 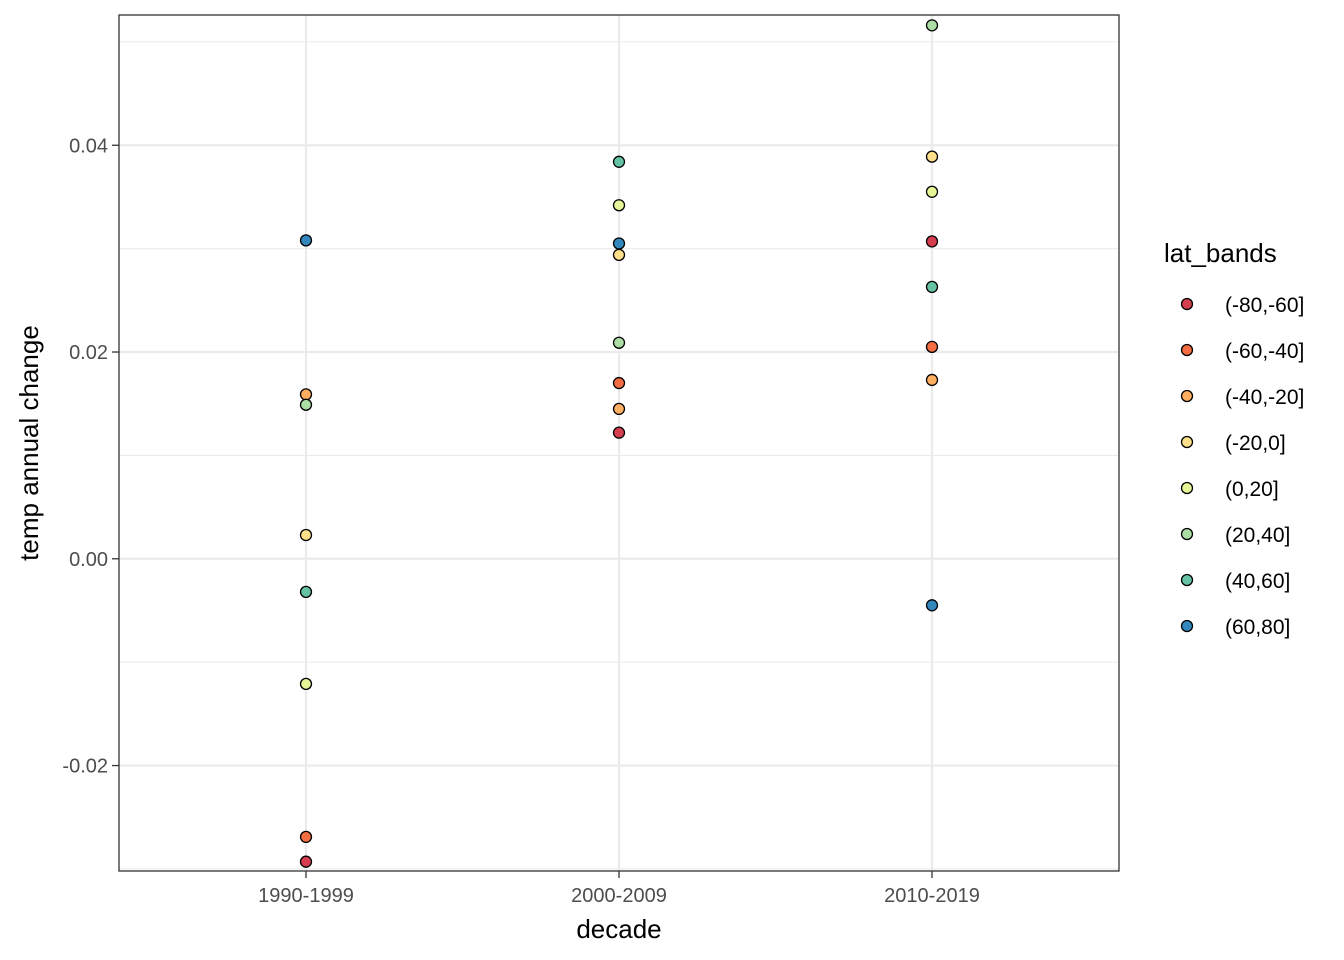 What do you see at coordinates (932, 896) in the screenshot?
I see `x-tick-label: 2010-2019` at bounding box center [932, 896].